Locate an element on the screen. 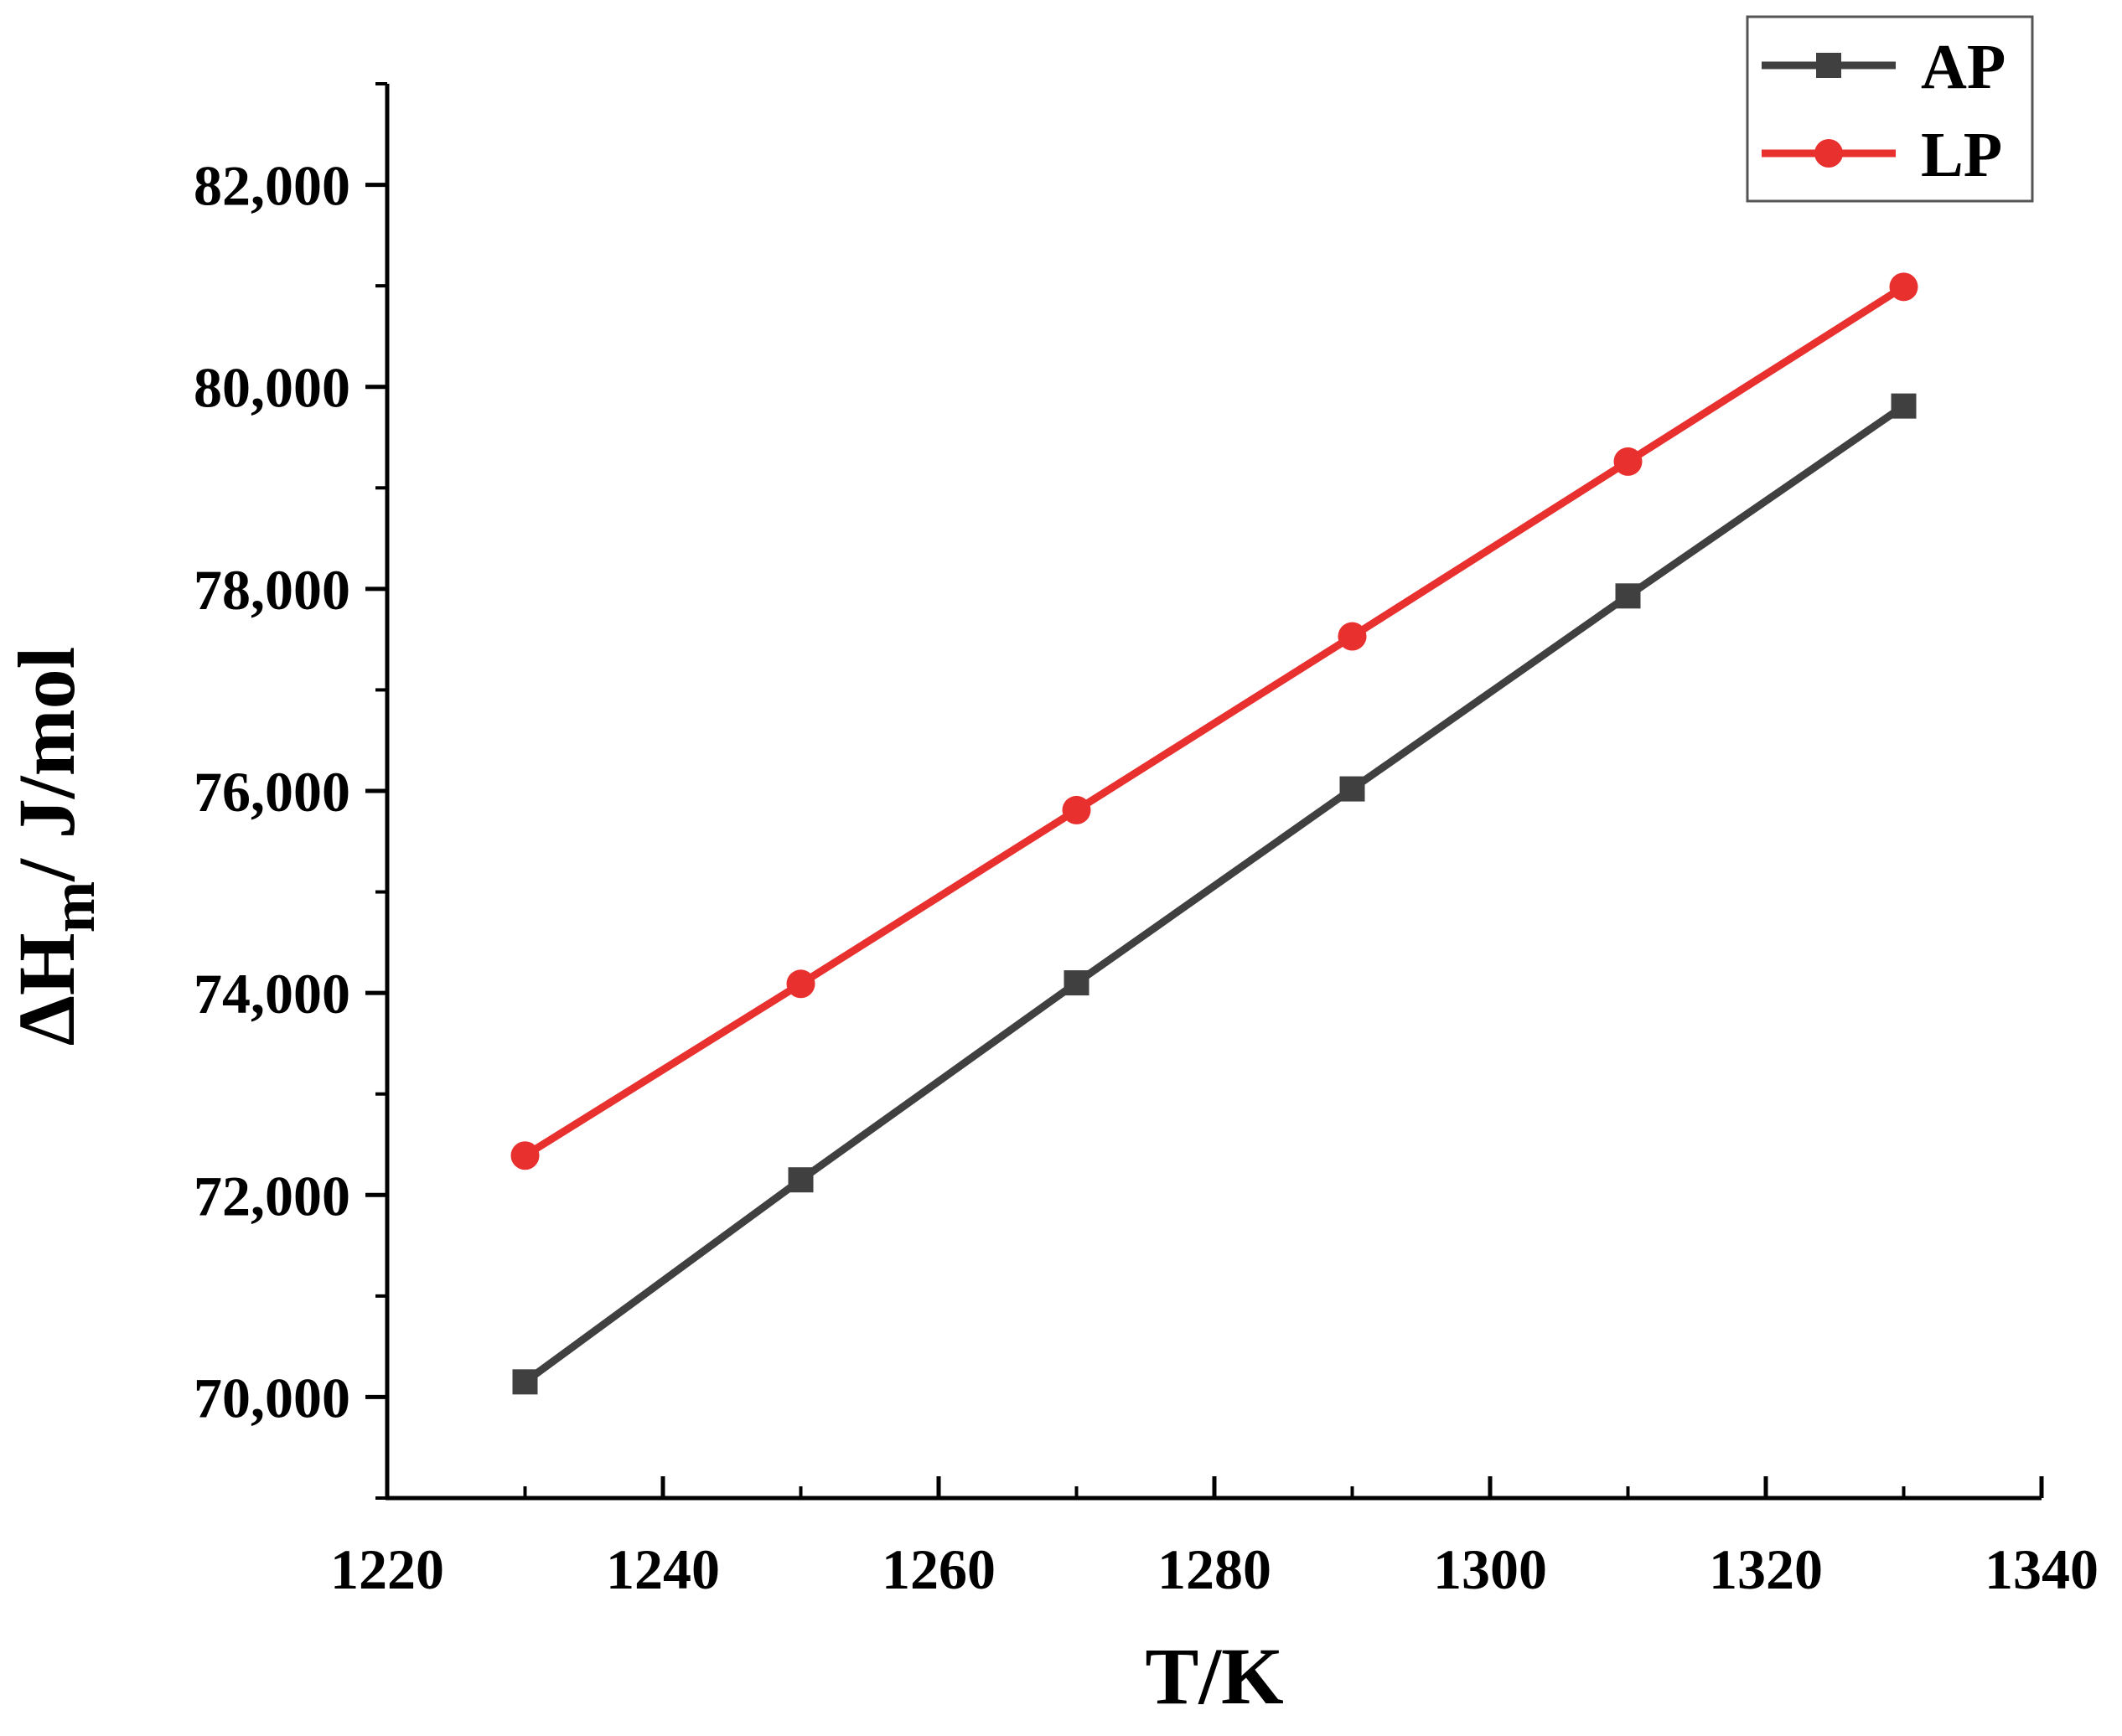 The width and height of the screenshot is (2122, 1736). y-tick-label: 76,000 is located at coordinates (272, 792).